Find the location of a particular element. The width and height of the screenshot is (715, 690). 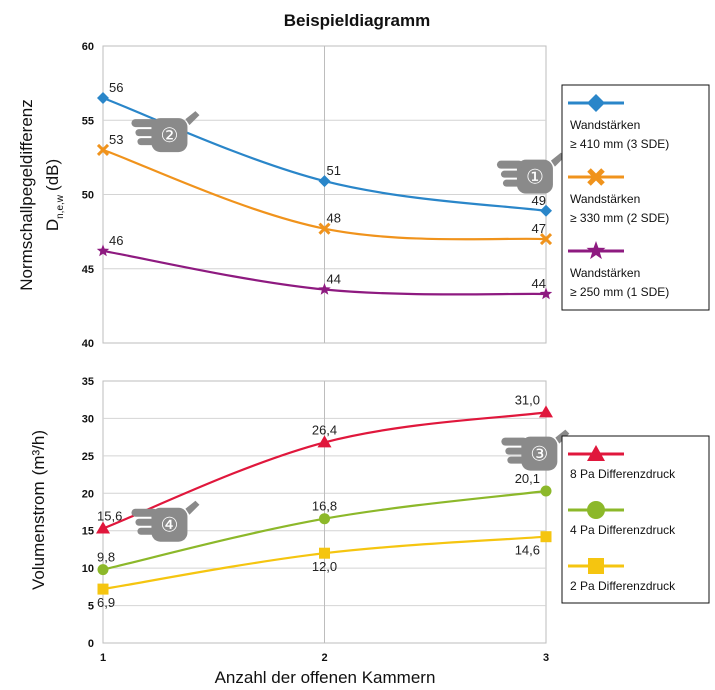

x-tick-label: 1 is located at coordinates (103, 658).